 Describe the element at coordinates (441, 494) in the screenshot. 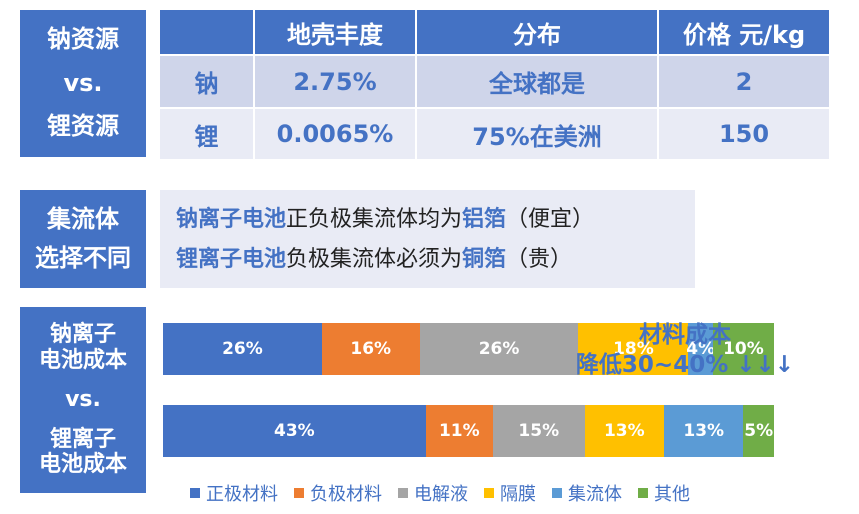

I see `legend-label: 电解液` at that location.